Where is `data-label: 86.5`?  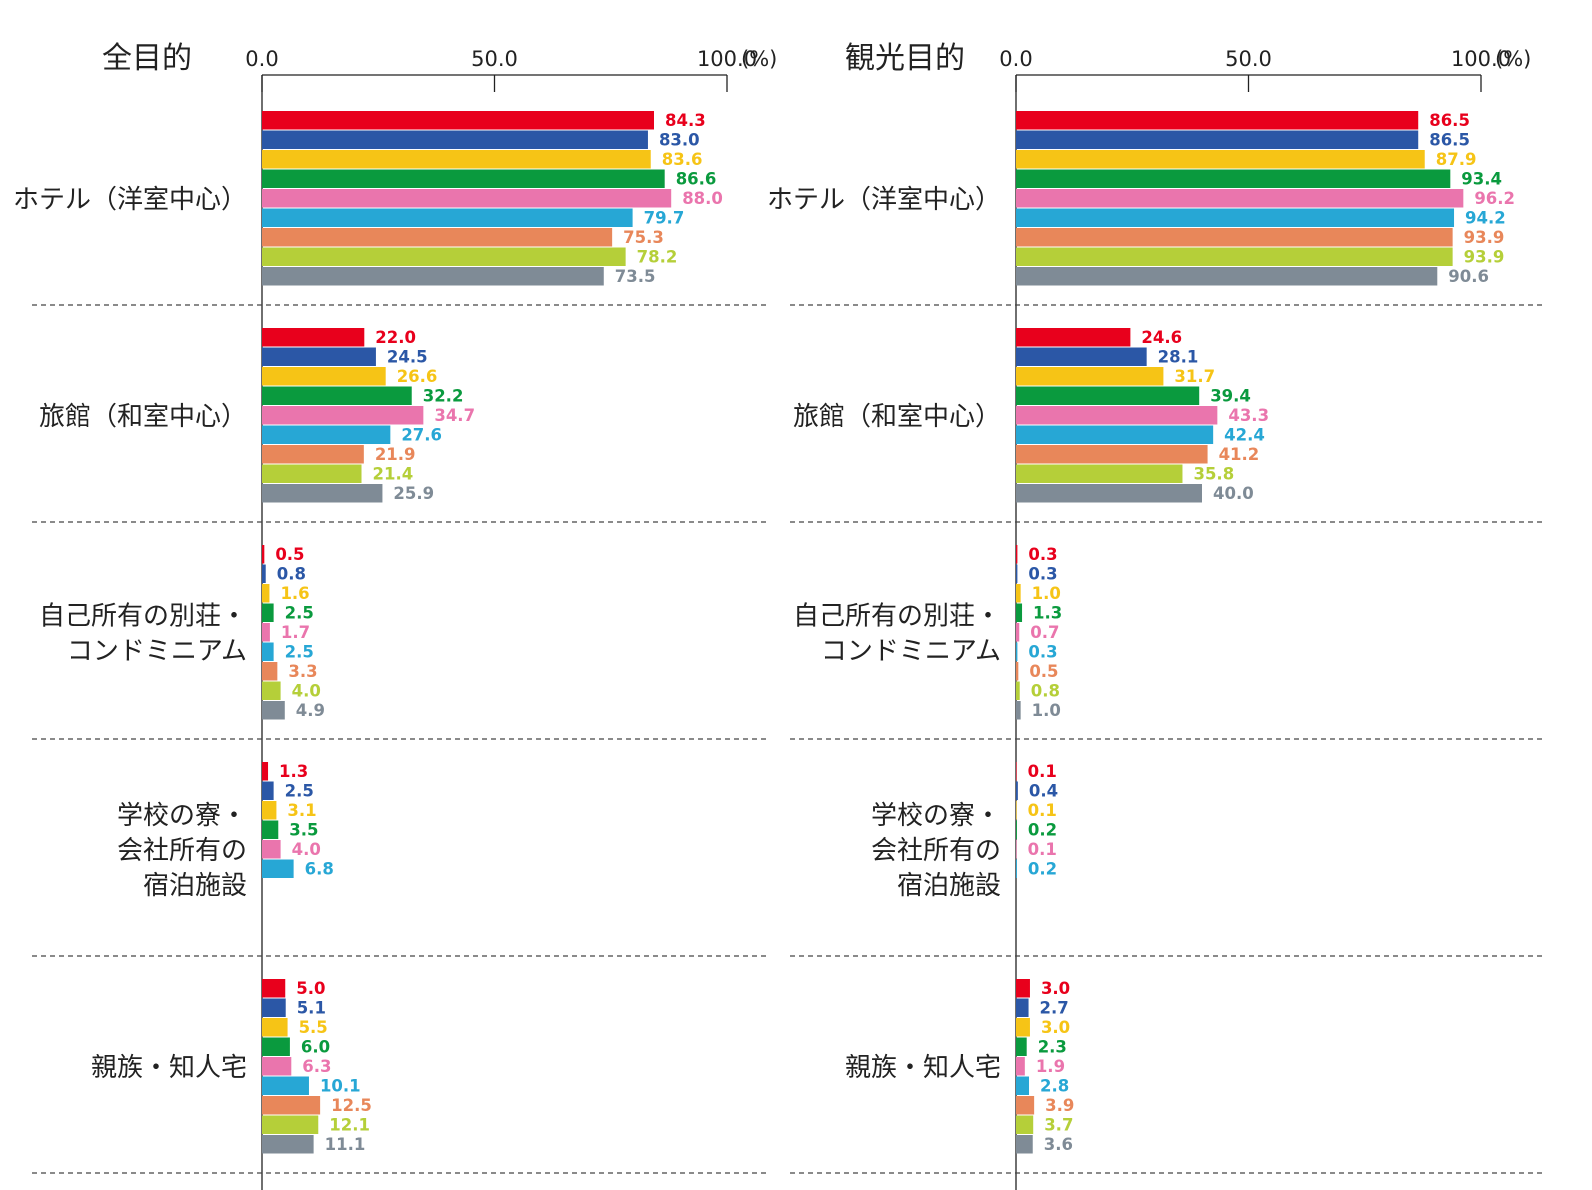
data-label: 86.5 is located at coordinates (1449, 120).